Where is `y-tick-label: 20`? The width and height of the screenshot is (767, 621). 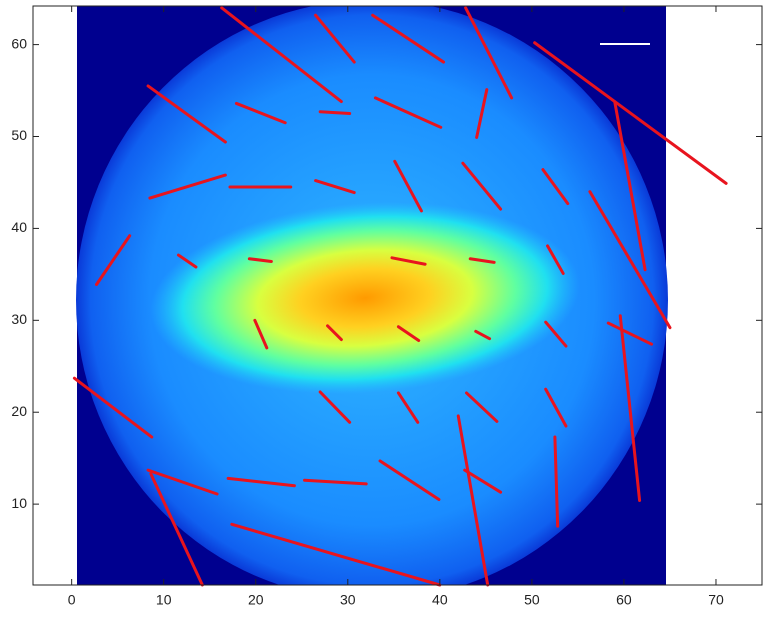
y-tick-label: 20 is located at coordinates (19, 411).